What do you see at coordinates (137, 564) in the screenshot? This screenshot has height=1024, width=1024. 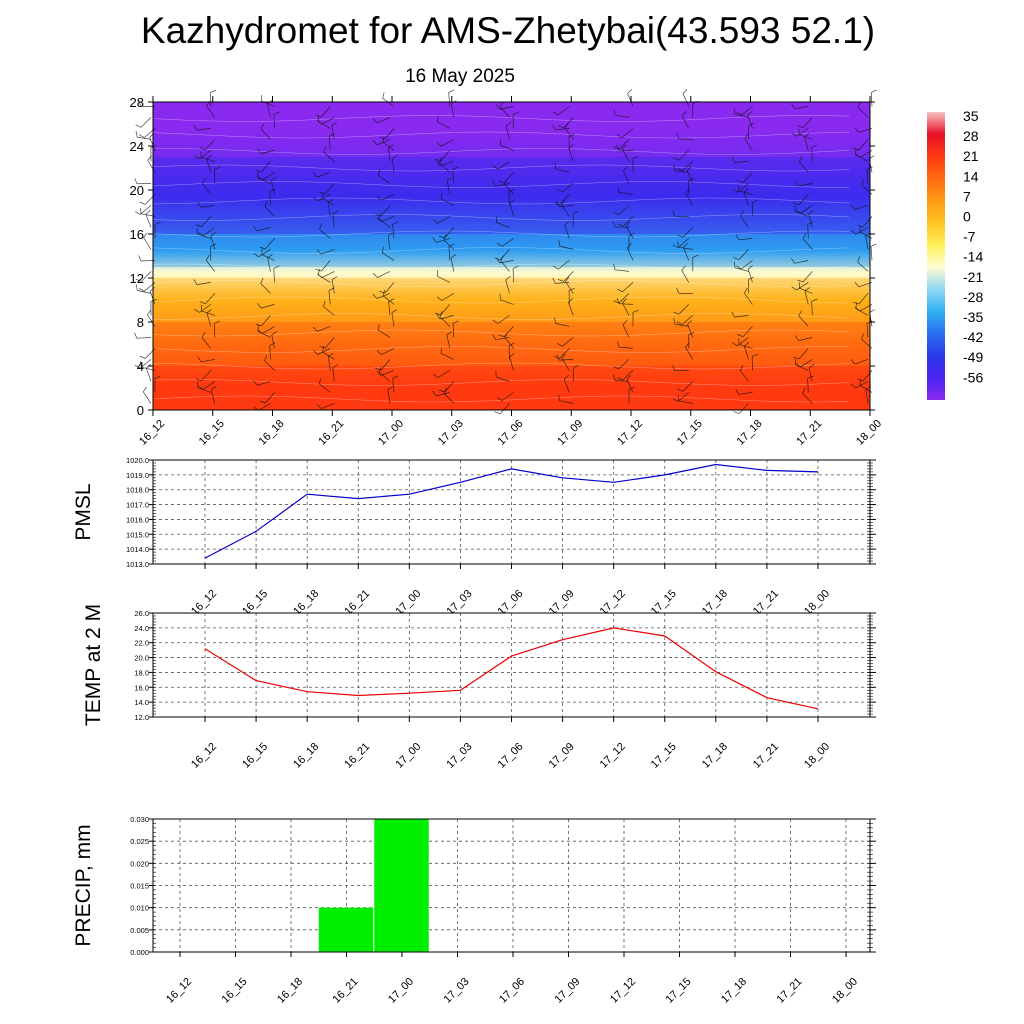 I see `y-tick-label: 1013.0` at bounding box center [137, 564].